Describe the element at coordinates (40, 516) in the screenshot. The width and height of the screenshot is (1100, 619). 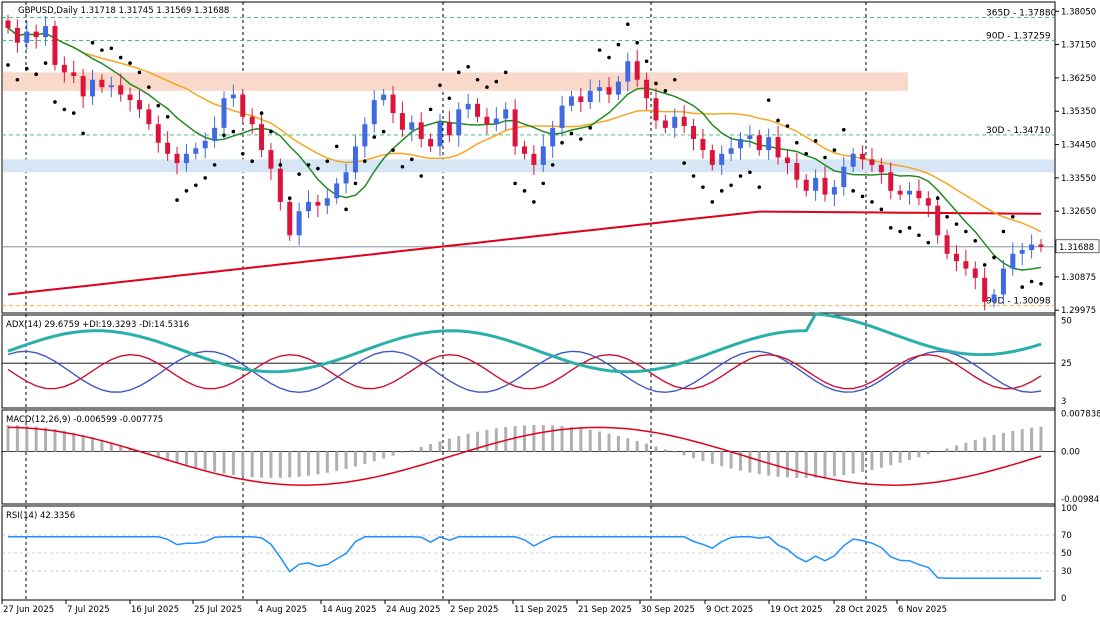
I see `rsi-title: RSI(14) 42.3356` at that location.